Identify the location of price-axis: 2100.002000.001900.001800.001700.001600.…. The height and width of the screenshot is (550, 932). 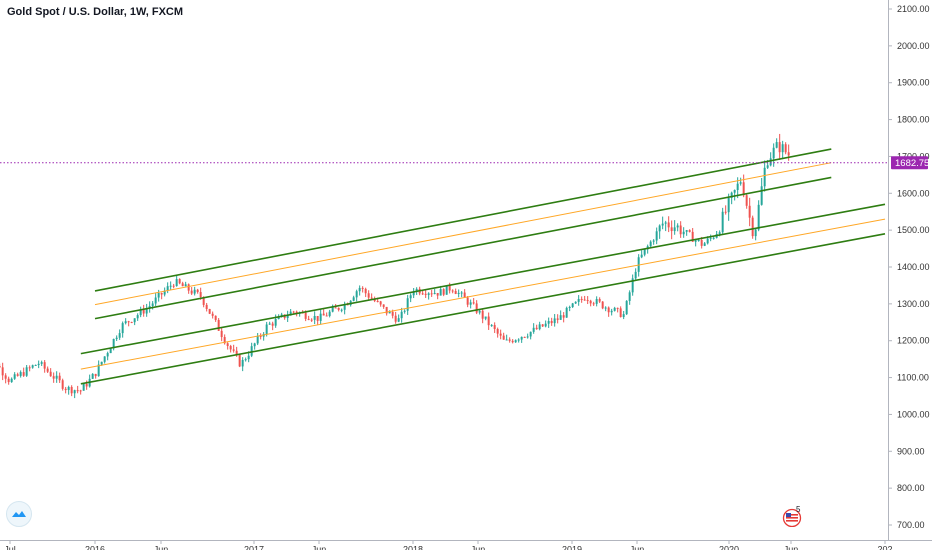
(909, 267).